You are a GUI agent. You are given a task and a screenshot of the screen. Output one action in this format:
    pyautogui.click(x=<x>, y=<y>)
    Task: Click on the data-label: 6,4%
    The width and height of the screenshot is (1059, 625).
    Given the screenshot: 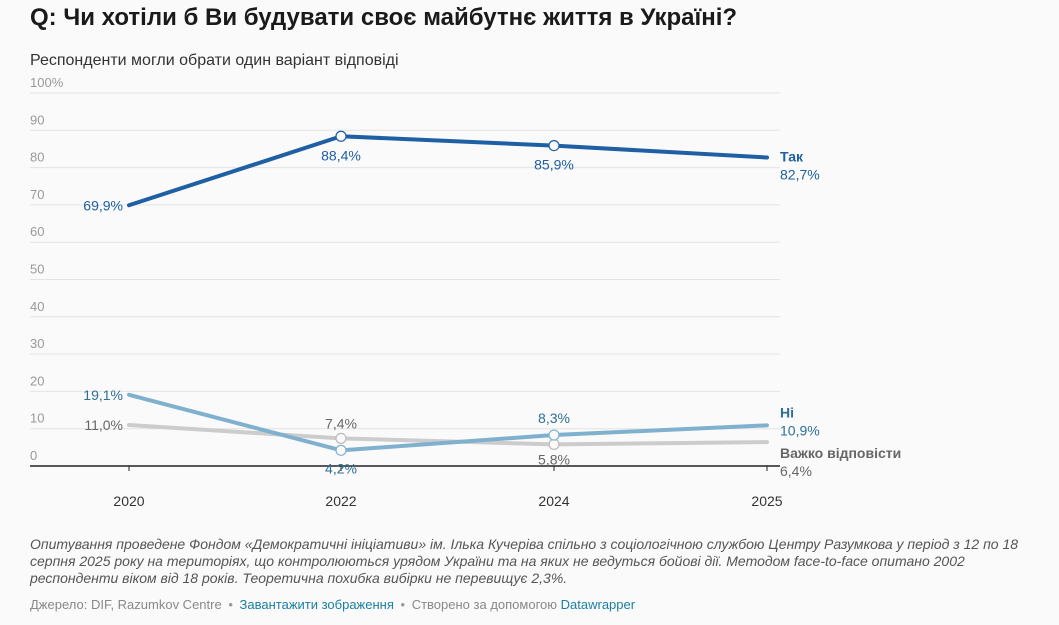 What is the action you would take?
    pyautogui.click(x=796, y=471)
    